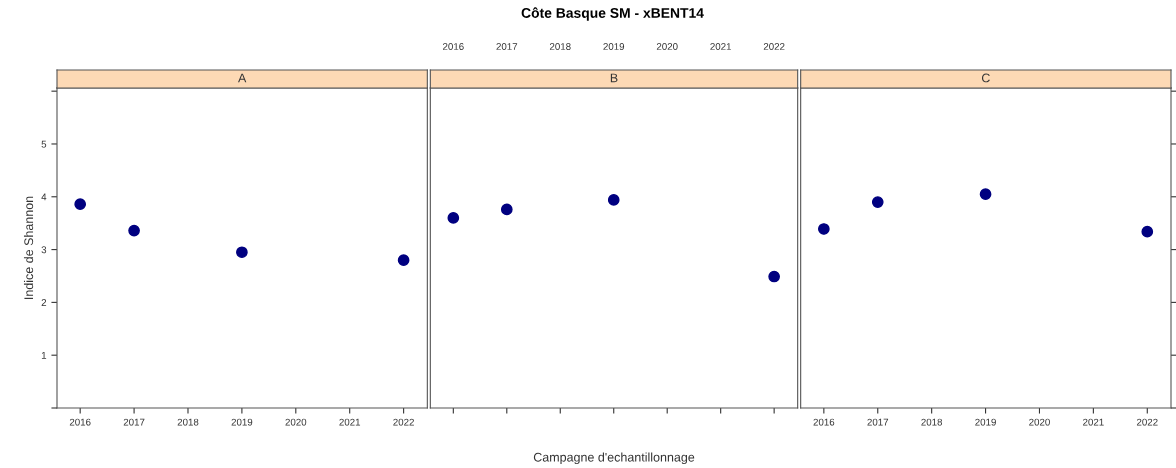 The width and height of the screenshot is (1176, 468). I want to click on y-tick-label: 4, so click(44, 197).